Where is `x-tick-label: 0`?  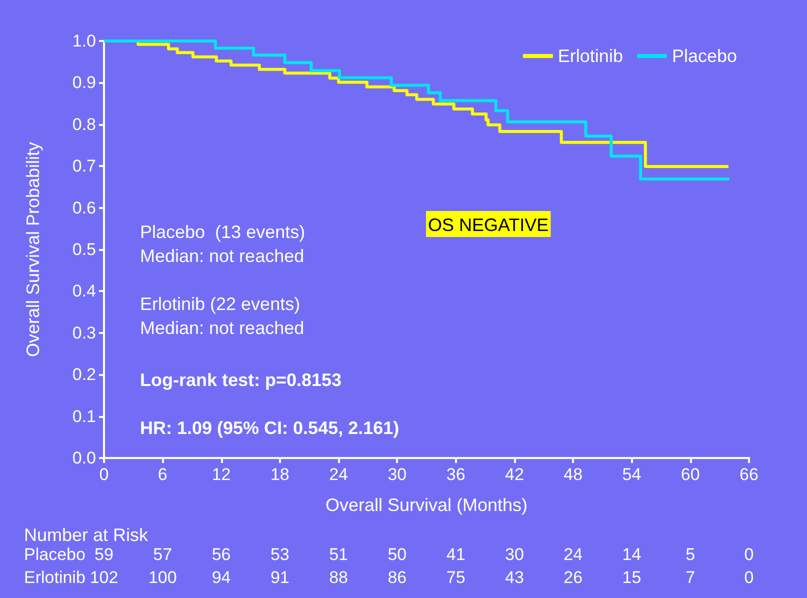
x-tick-label: 0 is located at coordinates (104, 474).